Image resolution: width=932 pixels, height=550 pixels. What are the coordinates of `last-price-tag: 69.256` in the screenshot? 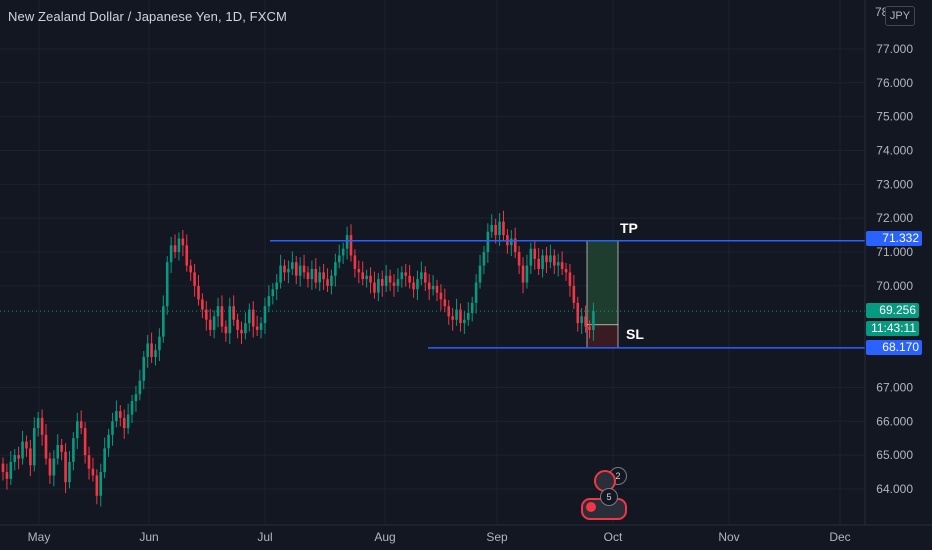 It's located at (892, 310).